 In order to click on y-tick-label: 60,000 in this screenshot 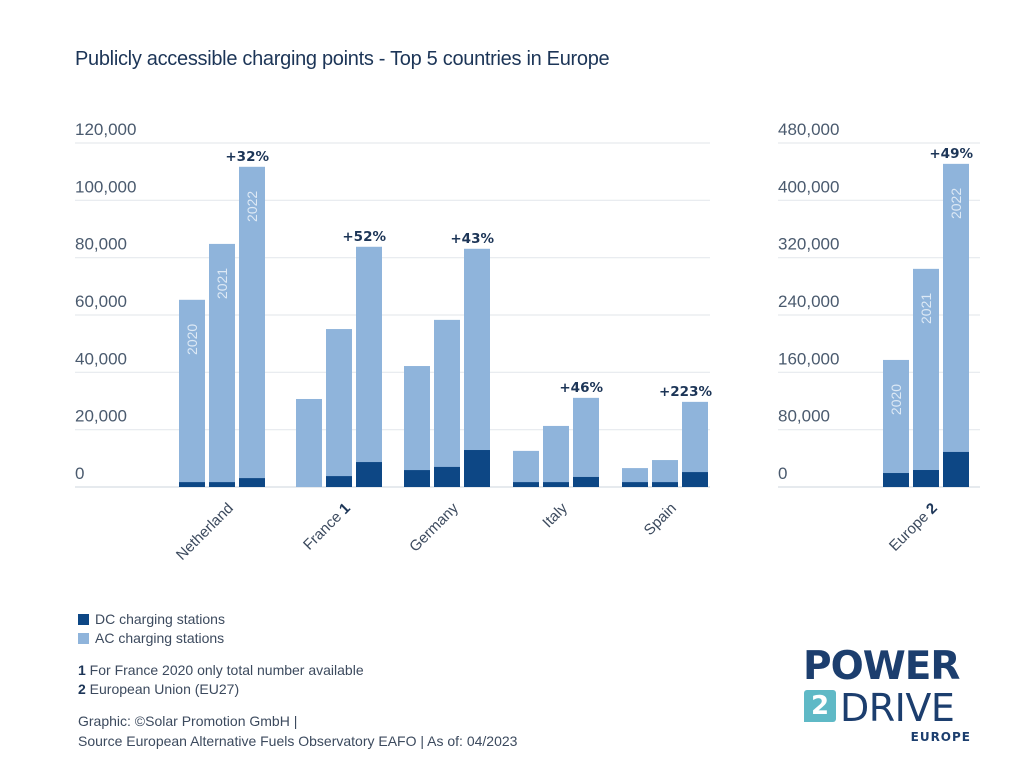, I will do `click(101, 301)`.